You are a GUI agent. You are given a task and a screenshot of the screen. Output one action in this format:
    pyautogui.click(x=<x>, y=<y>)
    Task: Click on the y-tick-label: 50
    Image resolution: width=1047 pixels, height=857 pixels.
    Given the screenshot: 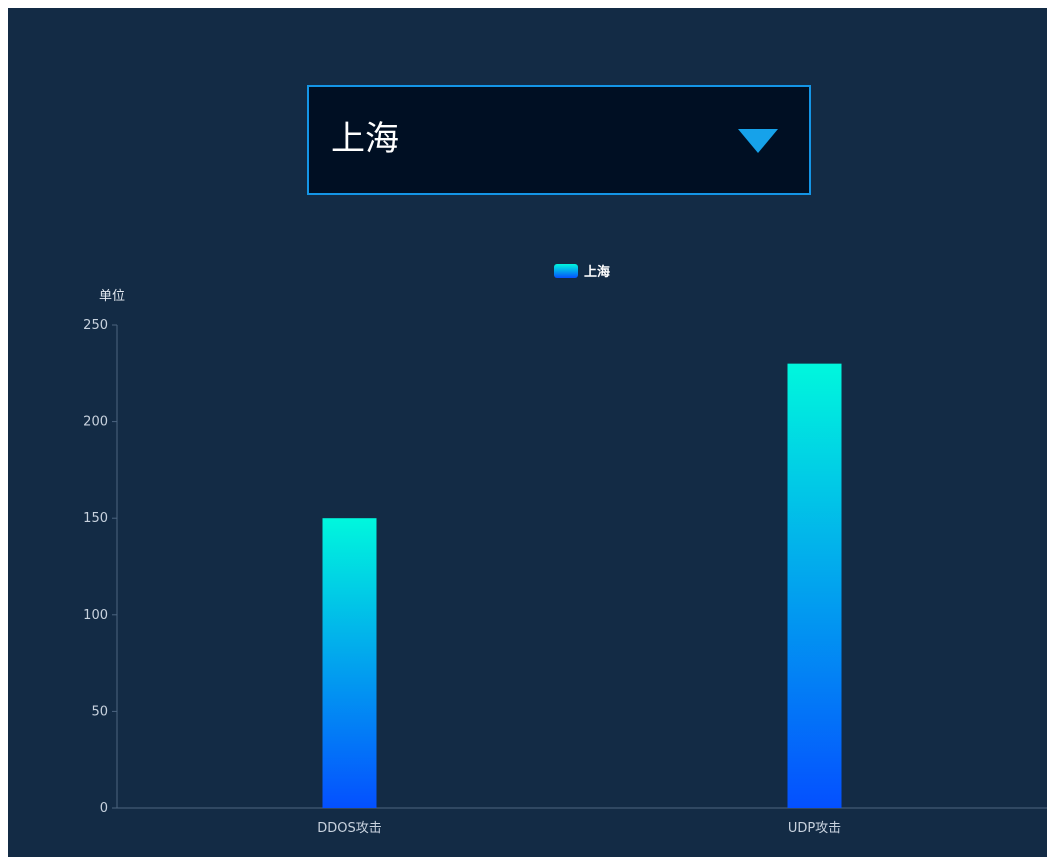 What is the action you would take?
    pyautogui.click(x=99, y=711)
    